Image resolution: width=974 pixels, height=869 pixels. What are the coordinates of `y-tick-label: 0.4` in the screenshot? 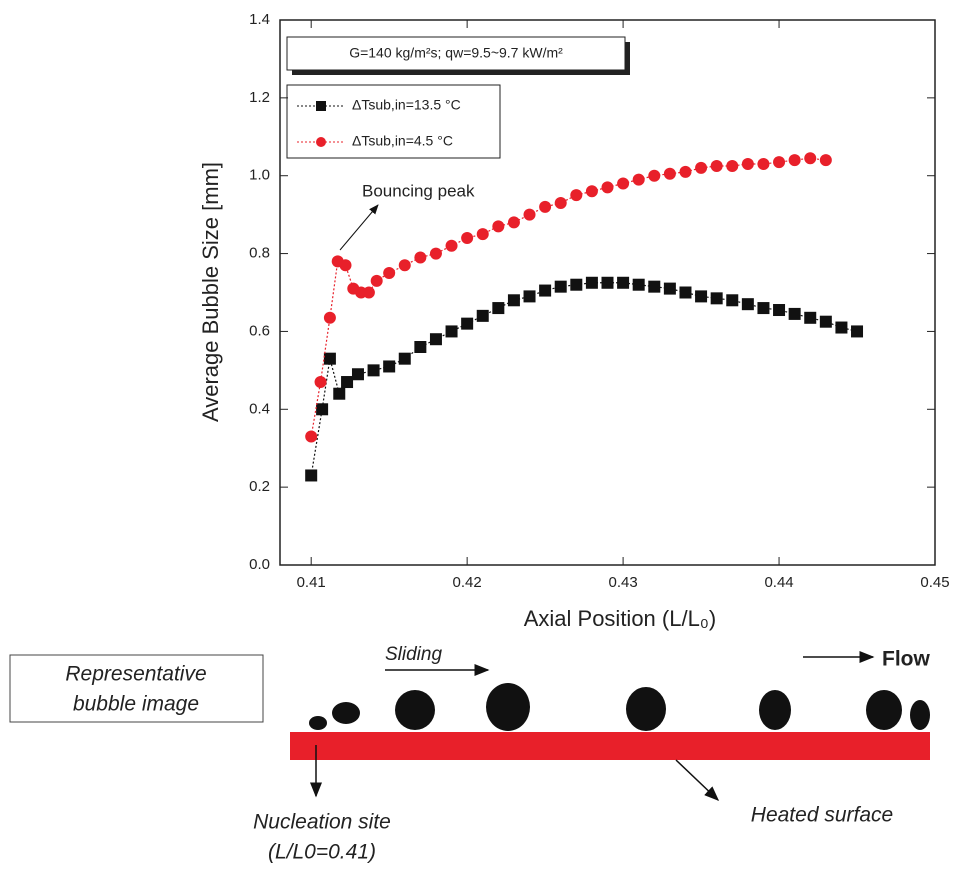 It's located at (259, 408).